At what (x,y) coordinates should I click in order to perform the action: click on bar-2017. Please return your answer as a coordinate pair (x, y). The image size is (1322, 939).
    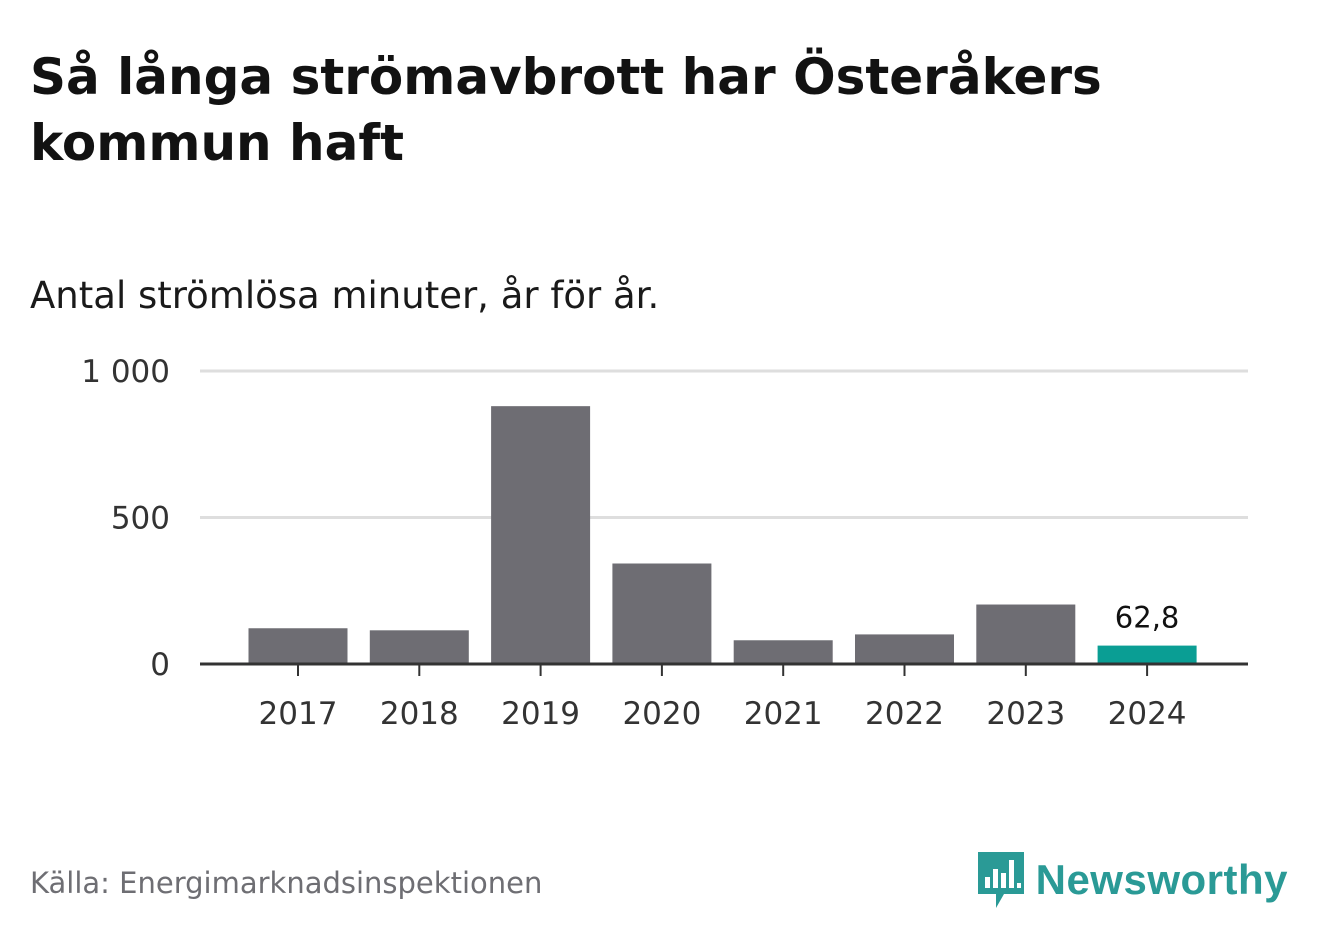
    Looking at the image, I should click on (298, 646).